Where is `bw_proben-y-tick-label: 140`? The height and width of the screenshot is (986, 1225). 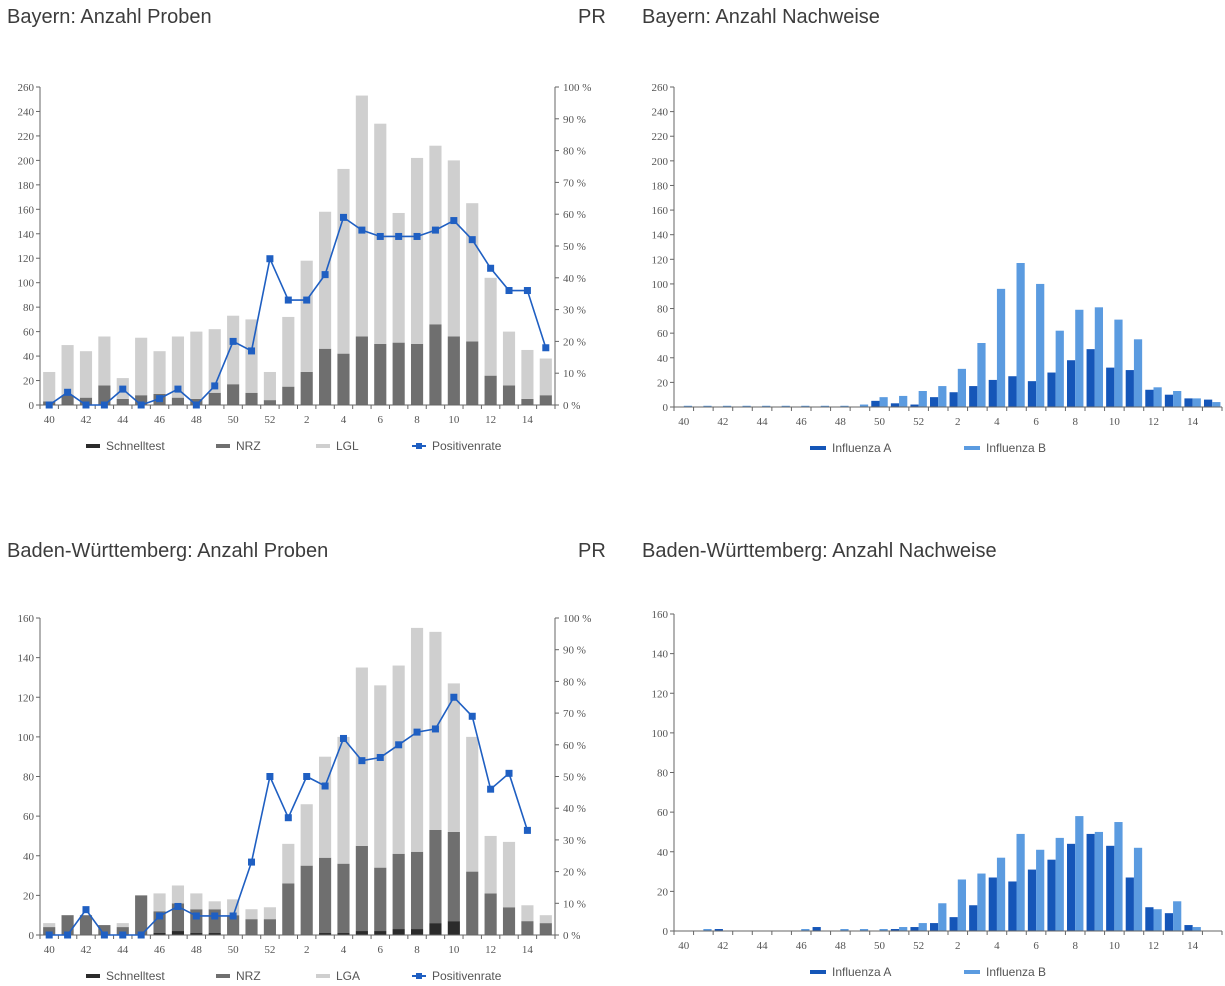
bw_proben-y-tick-label: 140 is located at coordinates (26, 659).